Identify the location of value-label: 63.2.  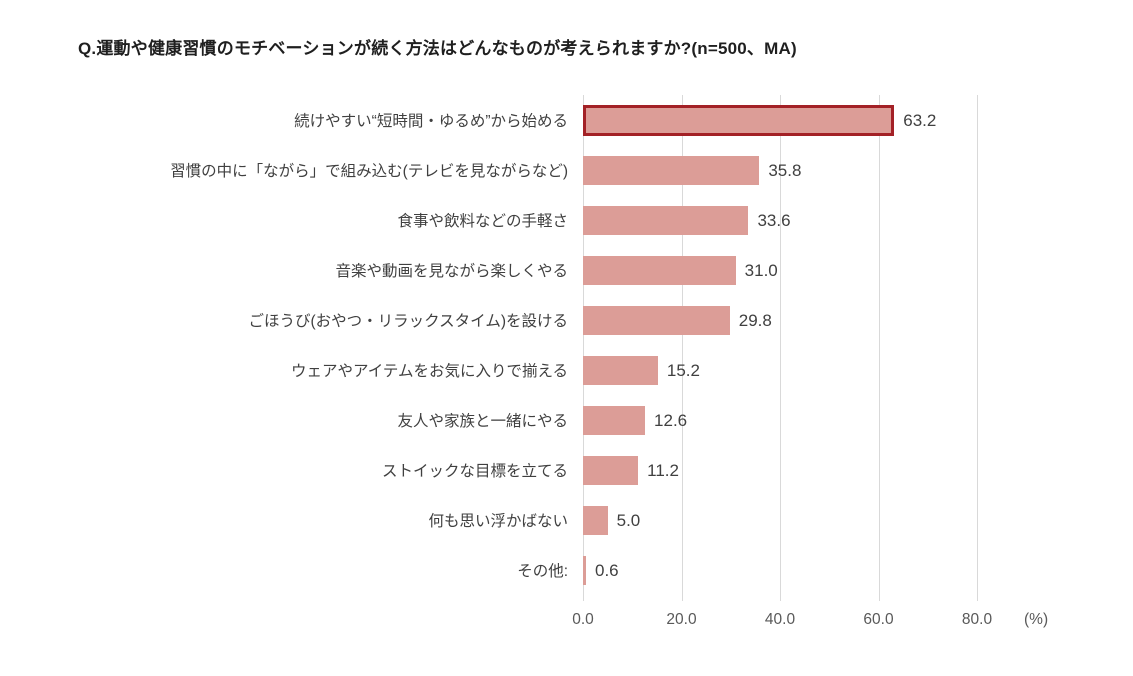
(920, 120).